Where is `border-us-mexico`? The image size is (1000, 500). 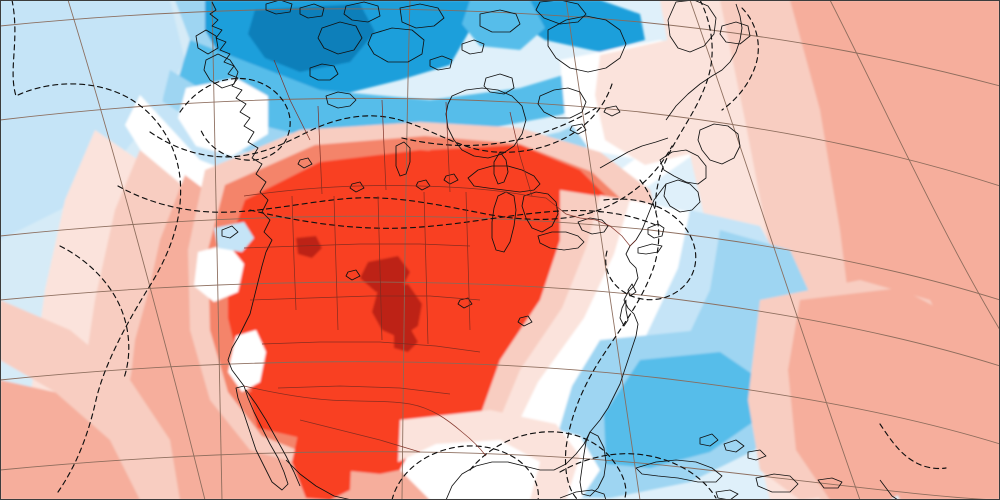
border-us-mexico is located at coordinates (365, 421).